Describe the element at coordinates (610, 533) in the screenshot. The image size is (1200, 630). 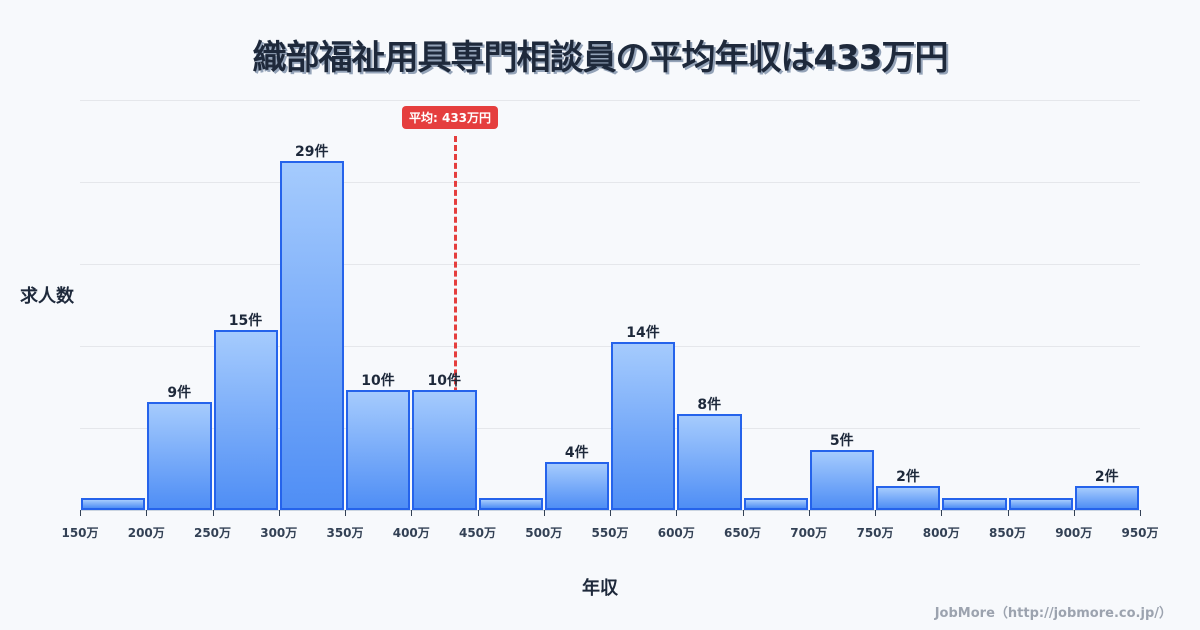
I see `x-tick-label: 550万` at that location.